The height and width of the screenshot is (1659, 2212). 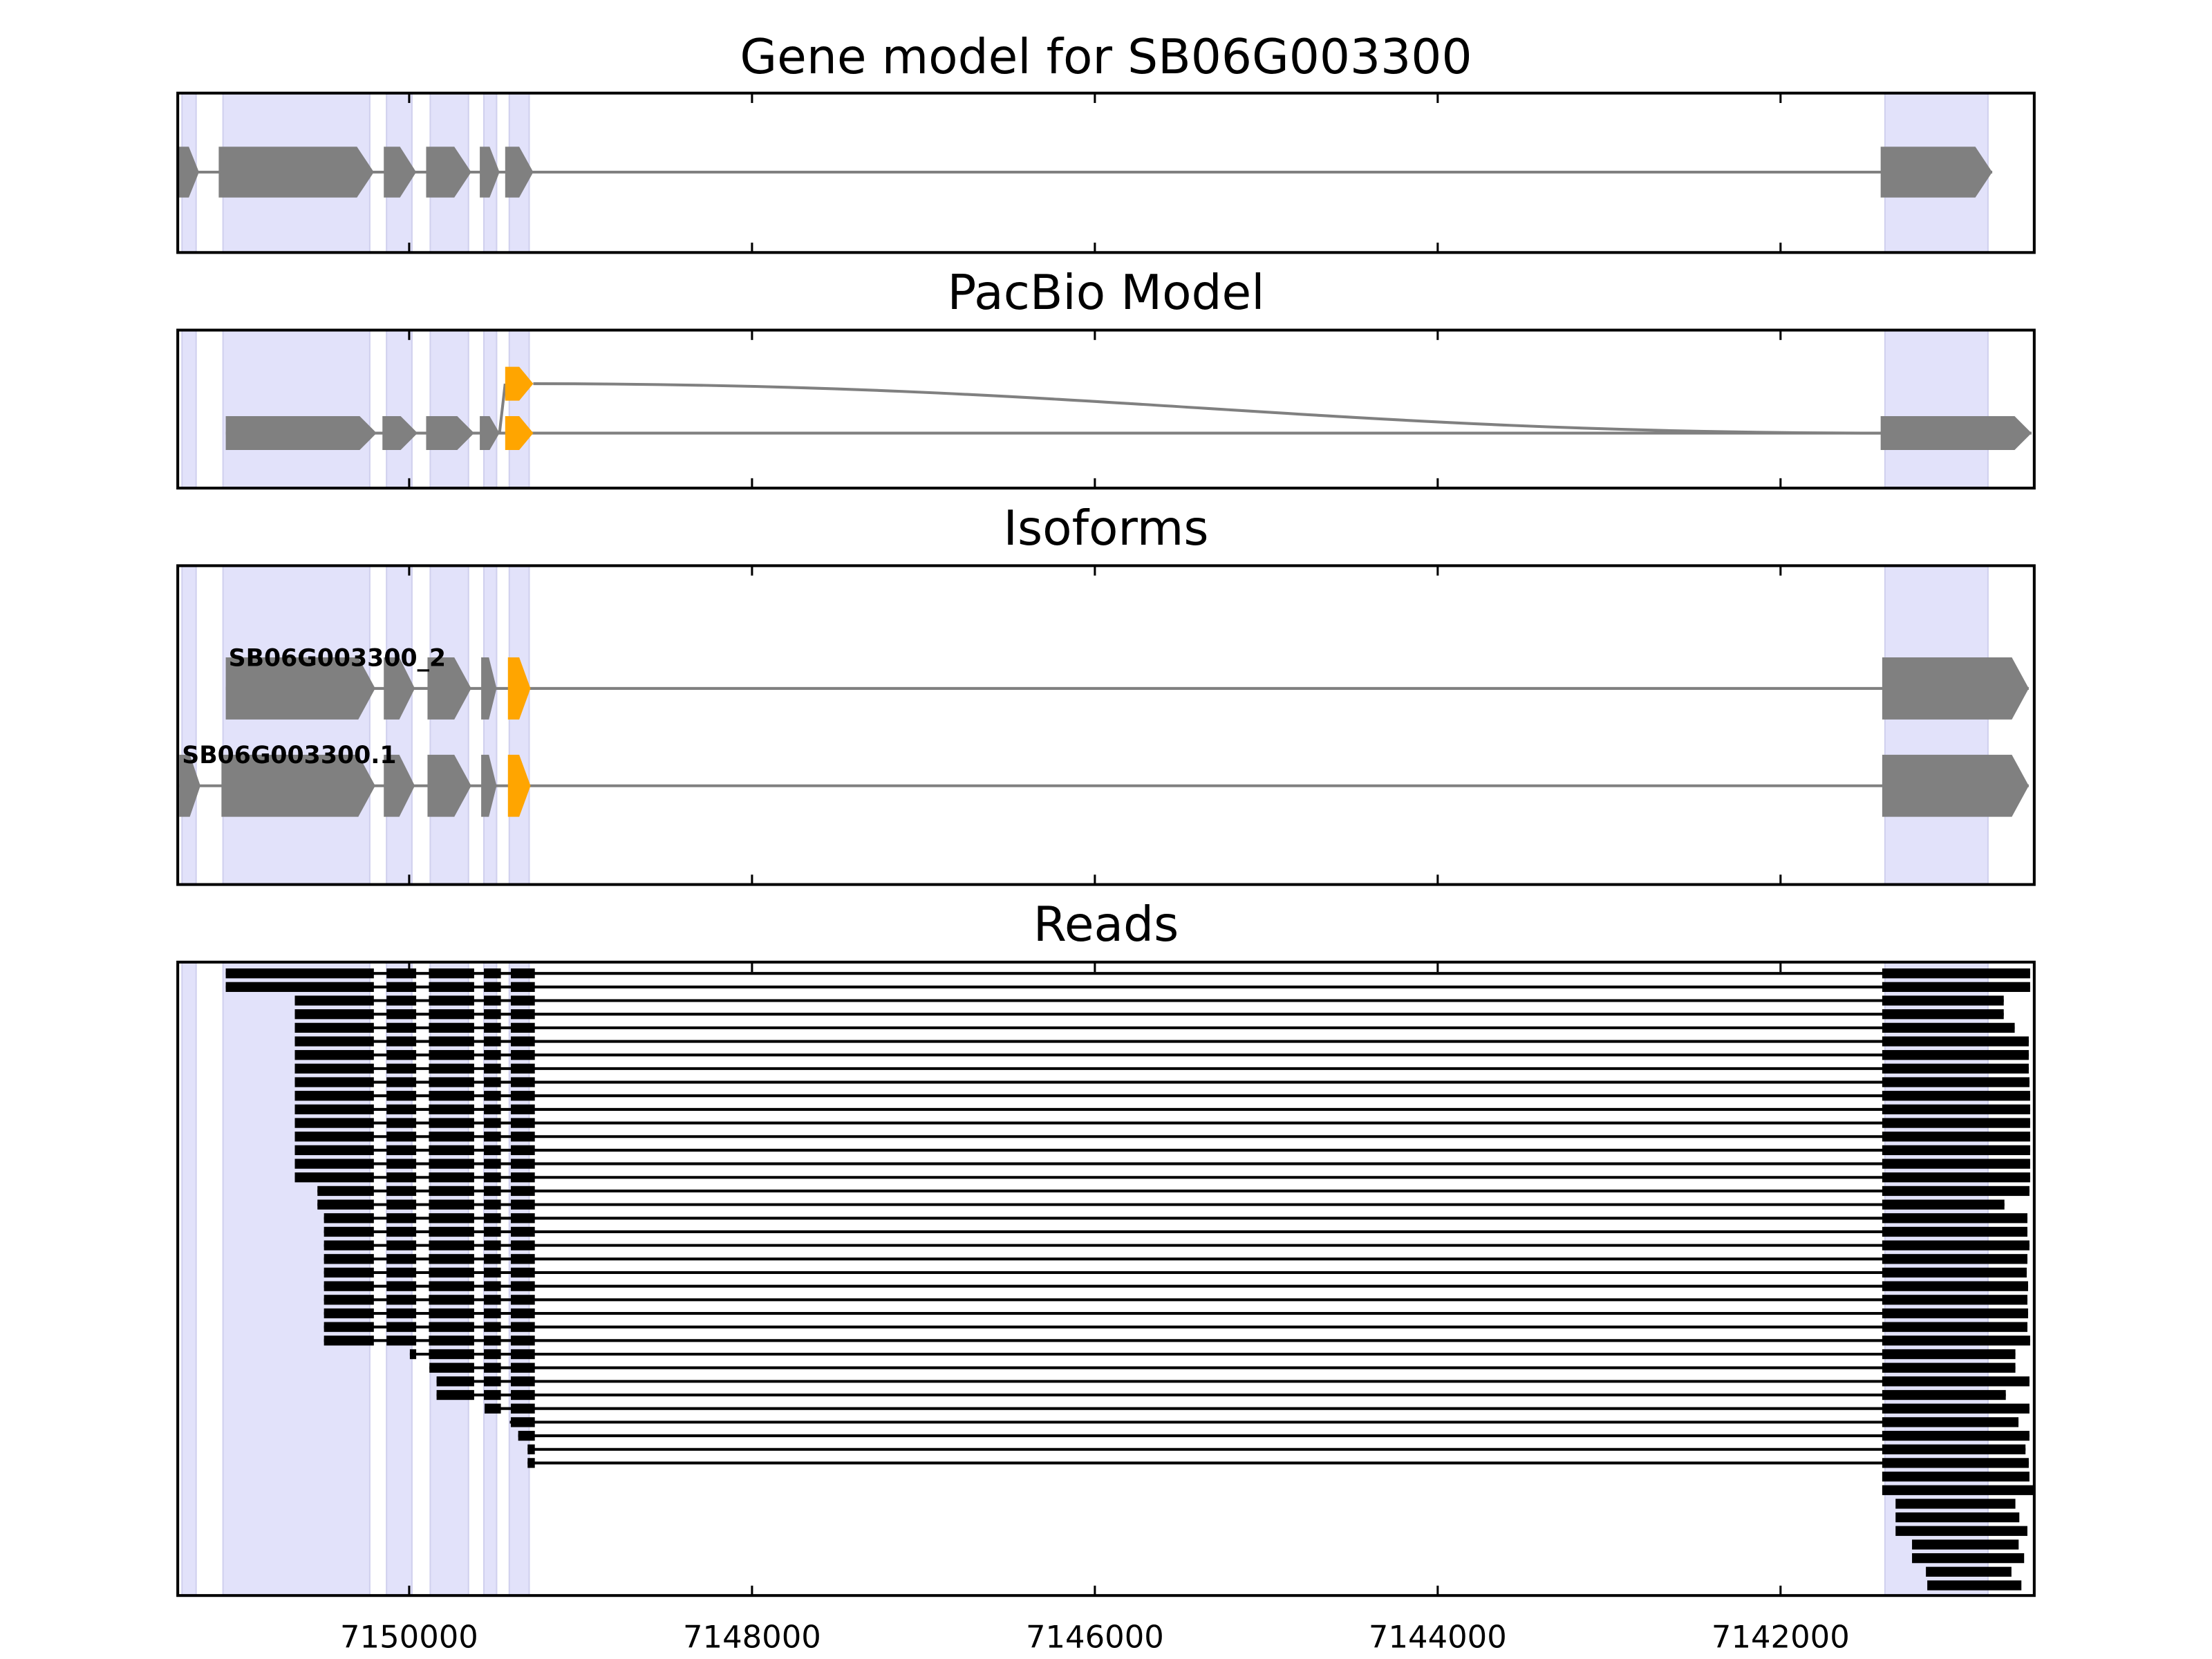 What do you see at coordinates (1095, 1638) in the screenshot?
I see `x-tick-label: 7146000` at bounding box center [1095, 1638].